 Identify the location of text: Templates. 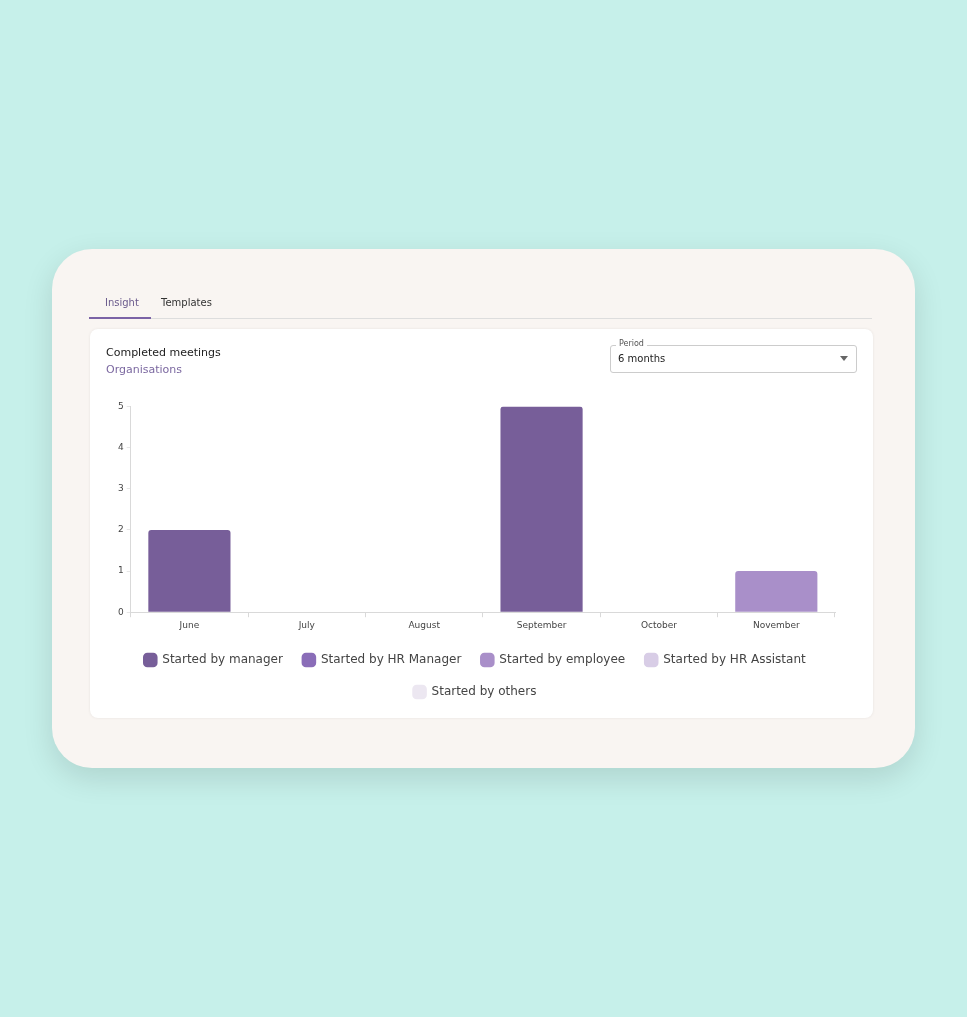
(186, 302).